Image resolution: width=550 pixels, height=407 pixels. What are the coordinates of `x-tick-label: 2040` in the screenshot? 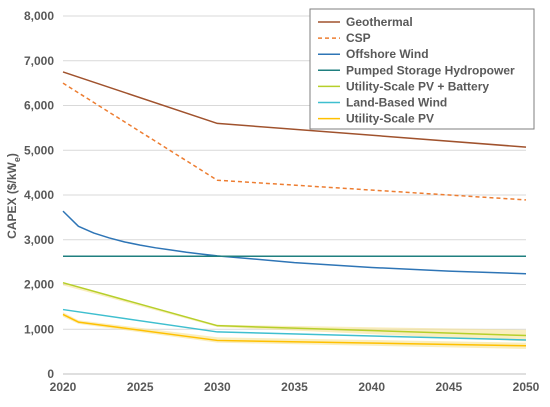 It's located at (371, 387).